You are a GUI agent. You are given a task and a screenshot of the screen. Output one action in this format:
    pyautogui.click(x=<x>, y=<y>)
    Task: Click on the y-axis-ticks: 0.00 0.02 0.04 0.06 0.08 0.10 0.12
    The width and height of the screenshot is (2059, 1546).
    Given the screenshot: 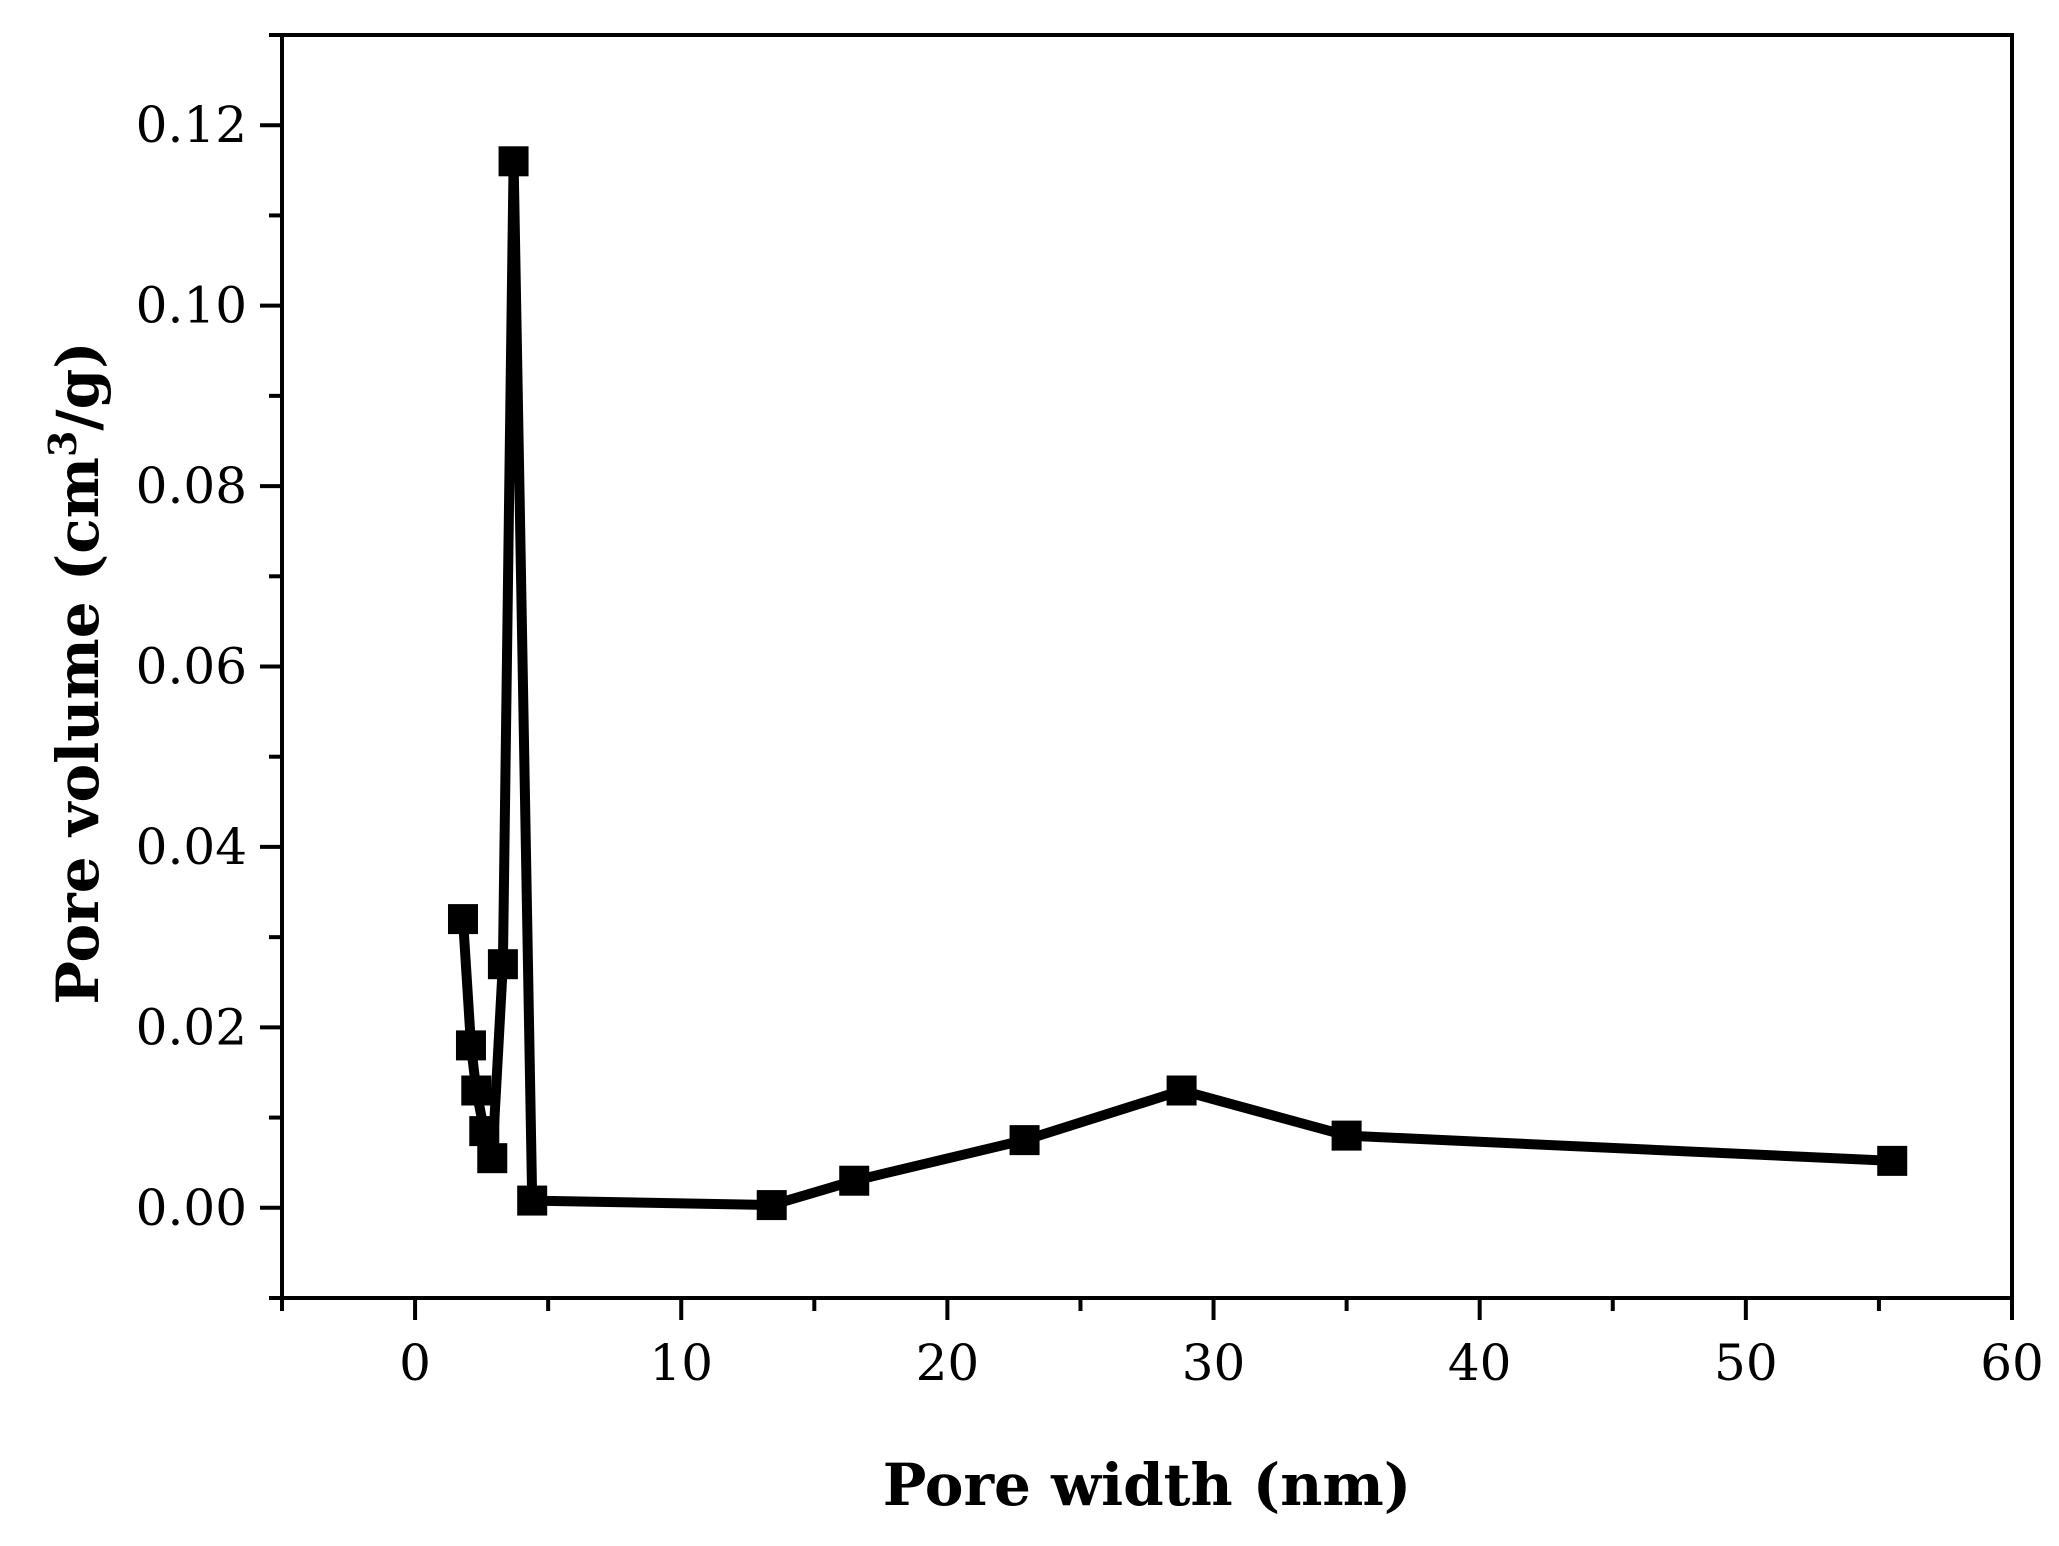 What is the action you would take?
    pyautogui.click(x=209, y=666)
    